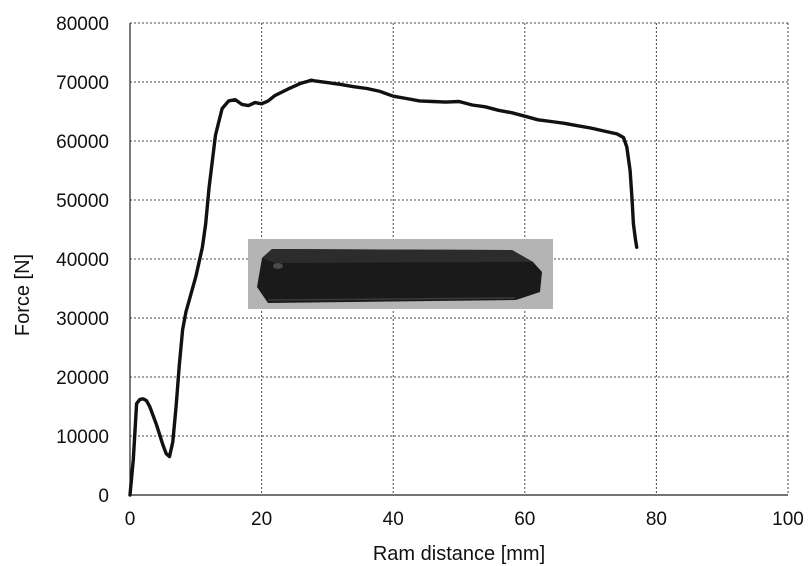  I want to click on x-tick-label: 20, so click(261, 519).